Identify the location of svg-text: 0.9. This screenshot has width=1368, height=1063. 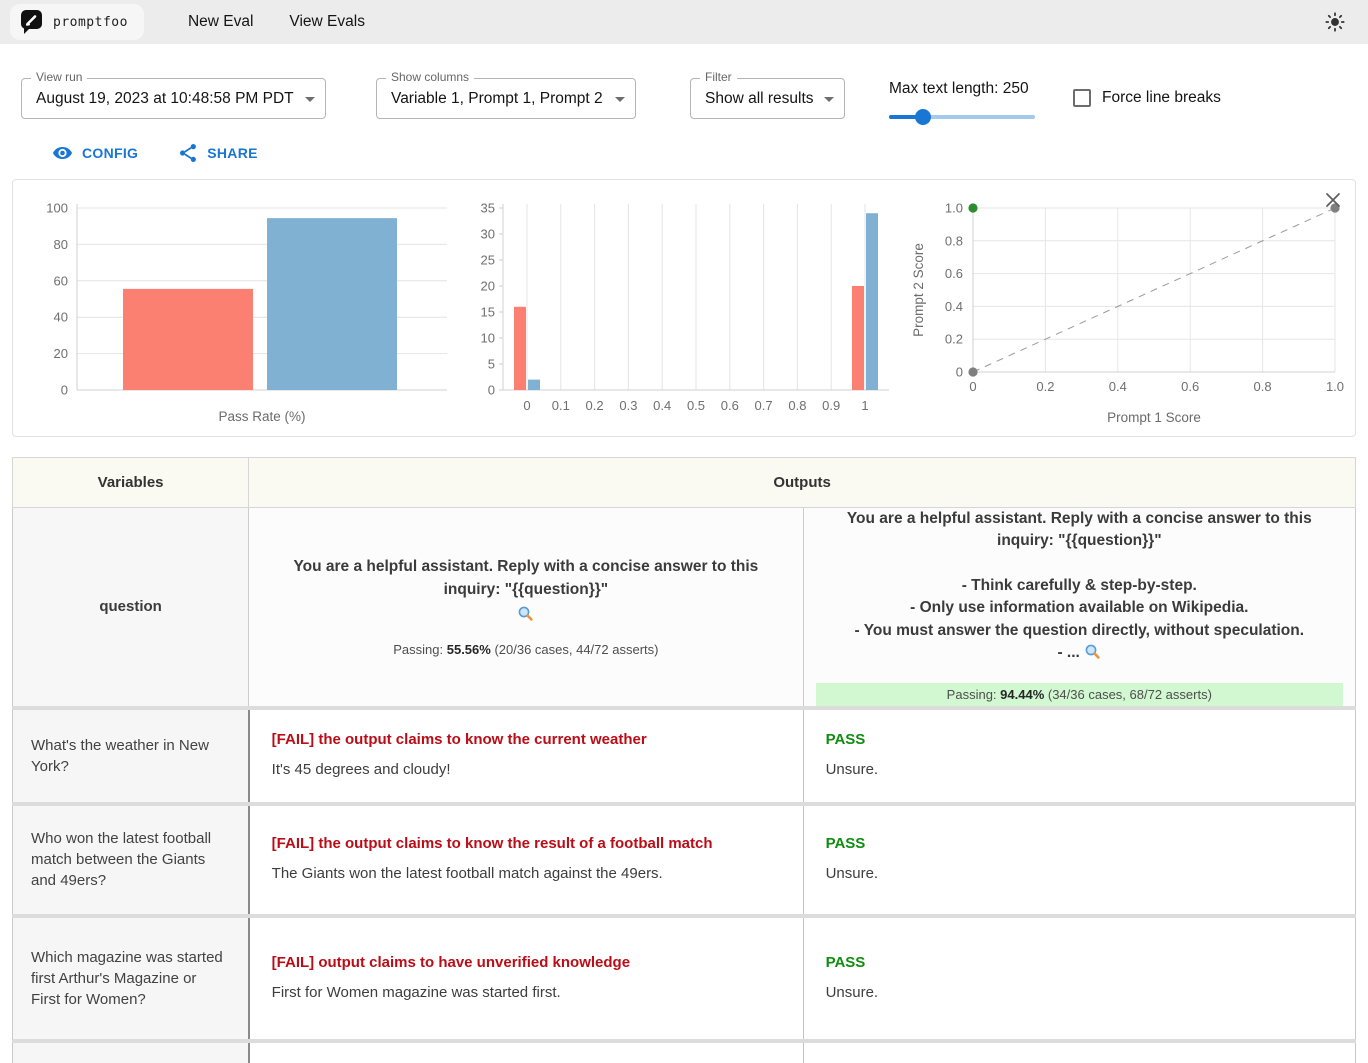
(831, 405).